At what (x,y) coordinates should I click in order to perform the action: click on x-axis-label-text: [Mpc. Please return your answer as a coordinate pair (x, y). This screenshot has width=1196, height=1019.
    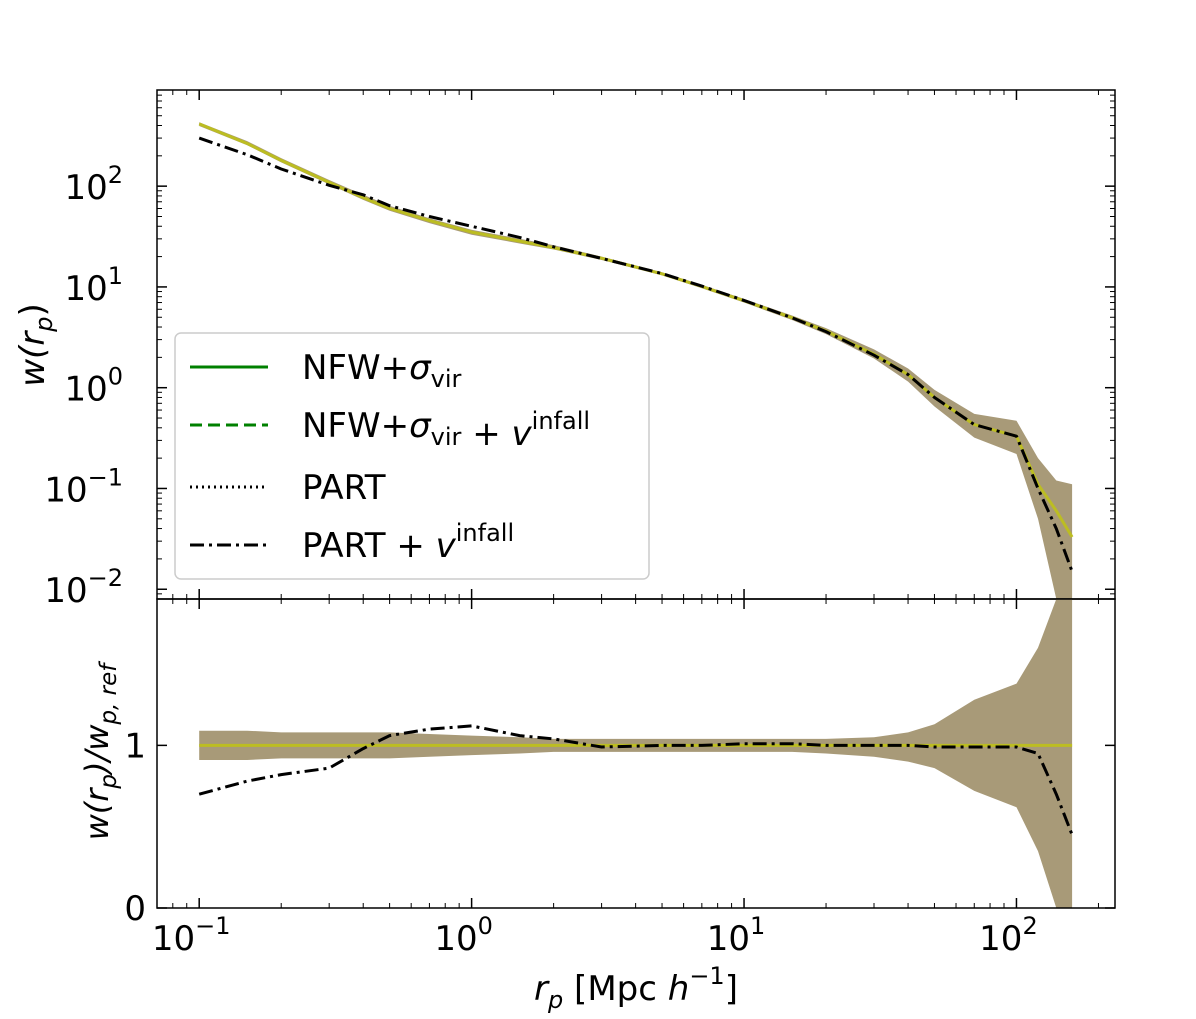
    Looking at the image, I should click on (615, 989).